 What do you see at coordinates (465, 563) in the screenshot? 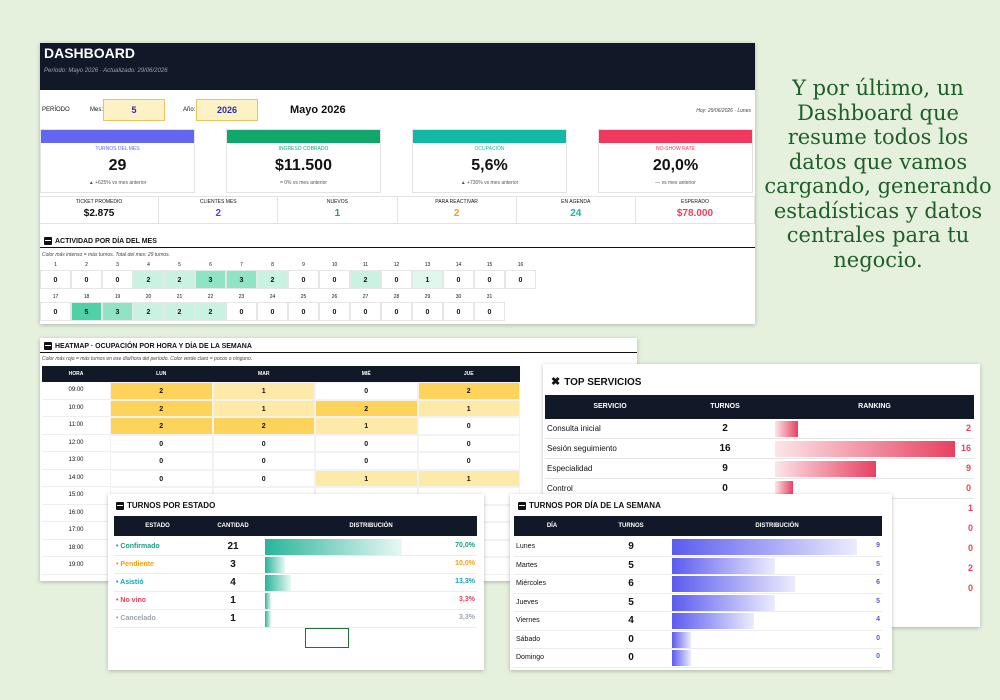
I see `estado-percent: 10,0%` at bounding box center [465, 563].